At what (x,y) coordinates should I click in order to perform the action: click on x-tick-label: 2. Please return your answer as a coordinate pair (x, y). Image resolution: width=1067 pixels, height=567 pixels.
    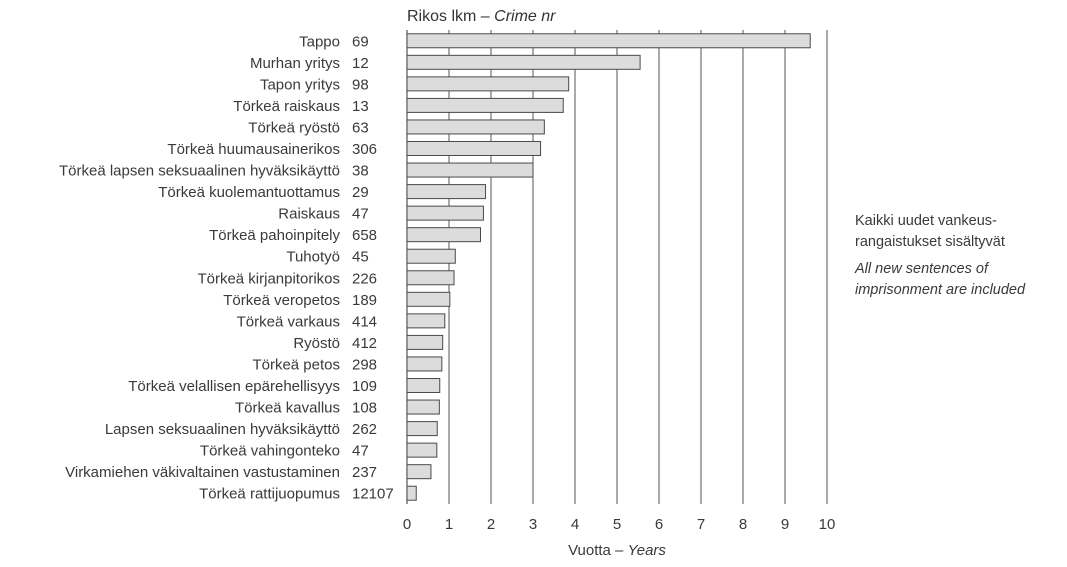
    Looking at the image, I should click on (491, 524).